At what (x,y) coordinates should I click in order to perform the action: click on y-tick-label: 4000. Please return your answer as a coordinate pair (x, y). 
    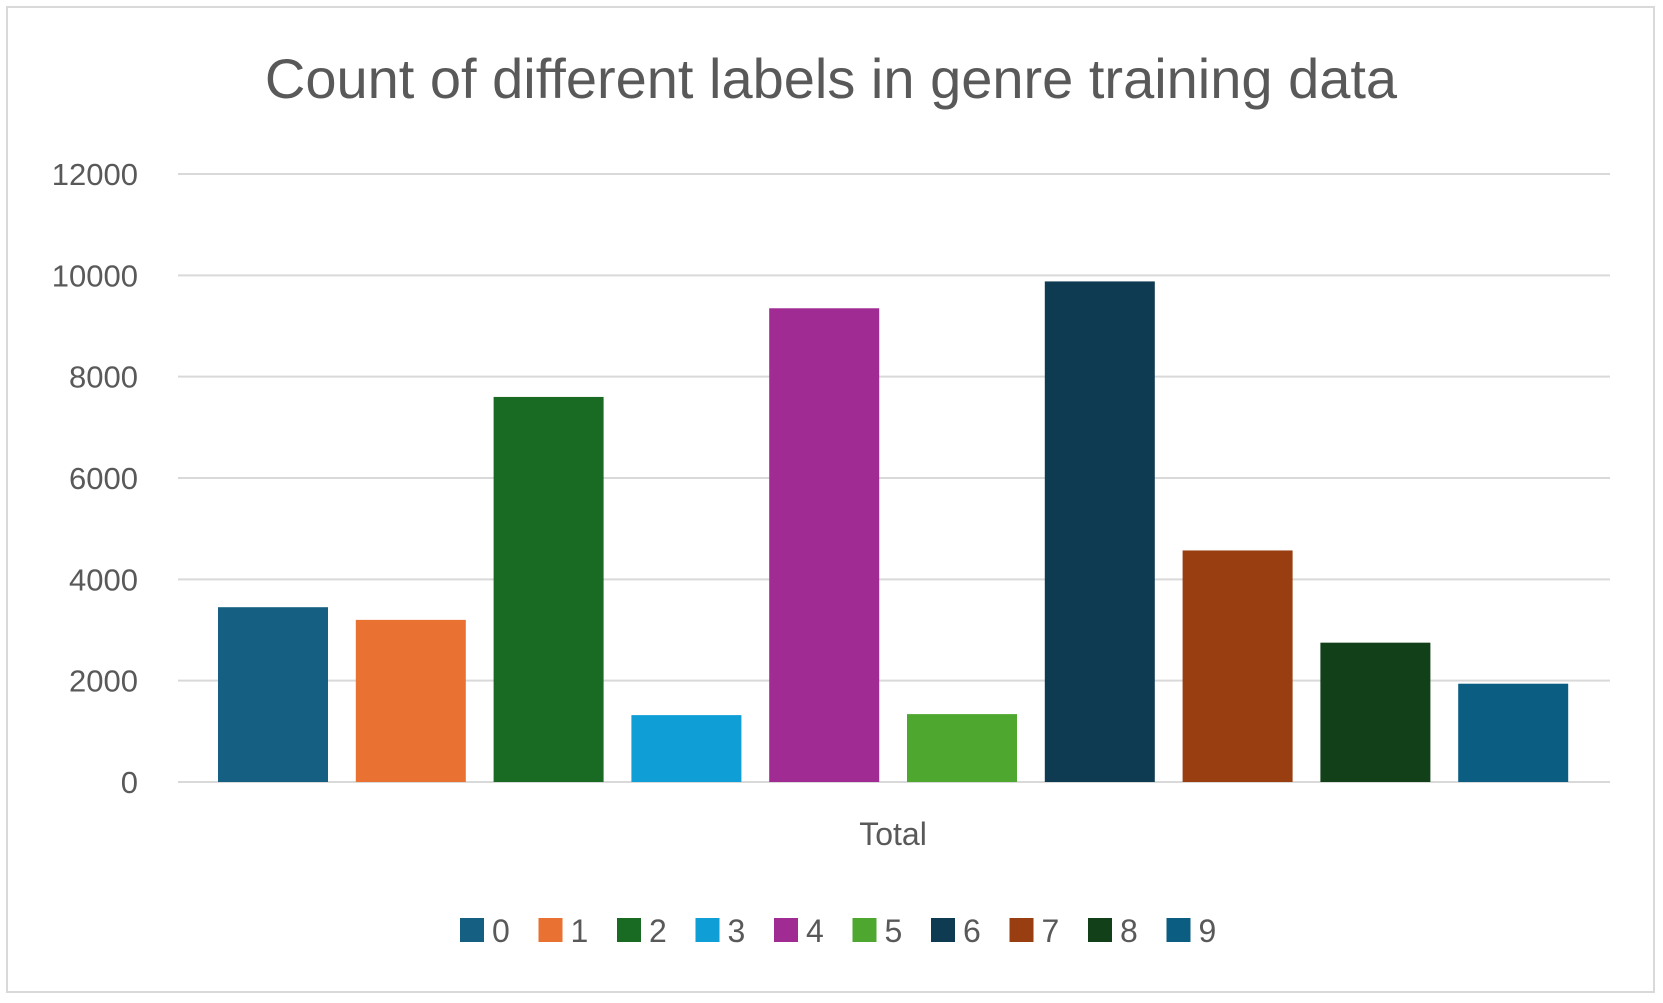
    Looking at the image, I should click on (103, 579).